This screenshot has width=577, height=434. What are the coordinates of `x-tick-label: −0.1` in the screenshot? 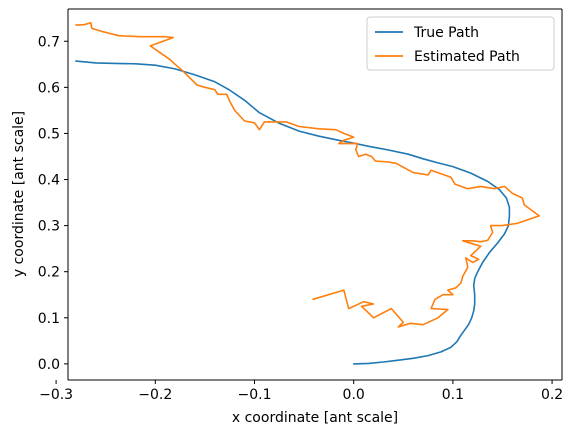 It's located at (254, 395).